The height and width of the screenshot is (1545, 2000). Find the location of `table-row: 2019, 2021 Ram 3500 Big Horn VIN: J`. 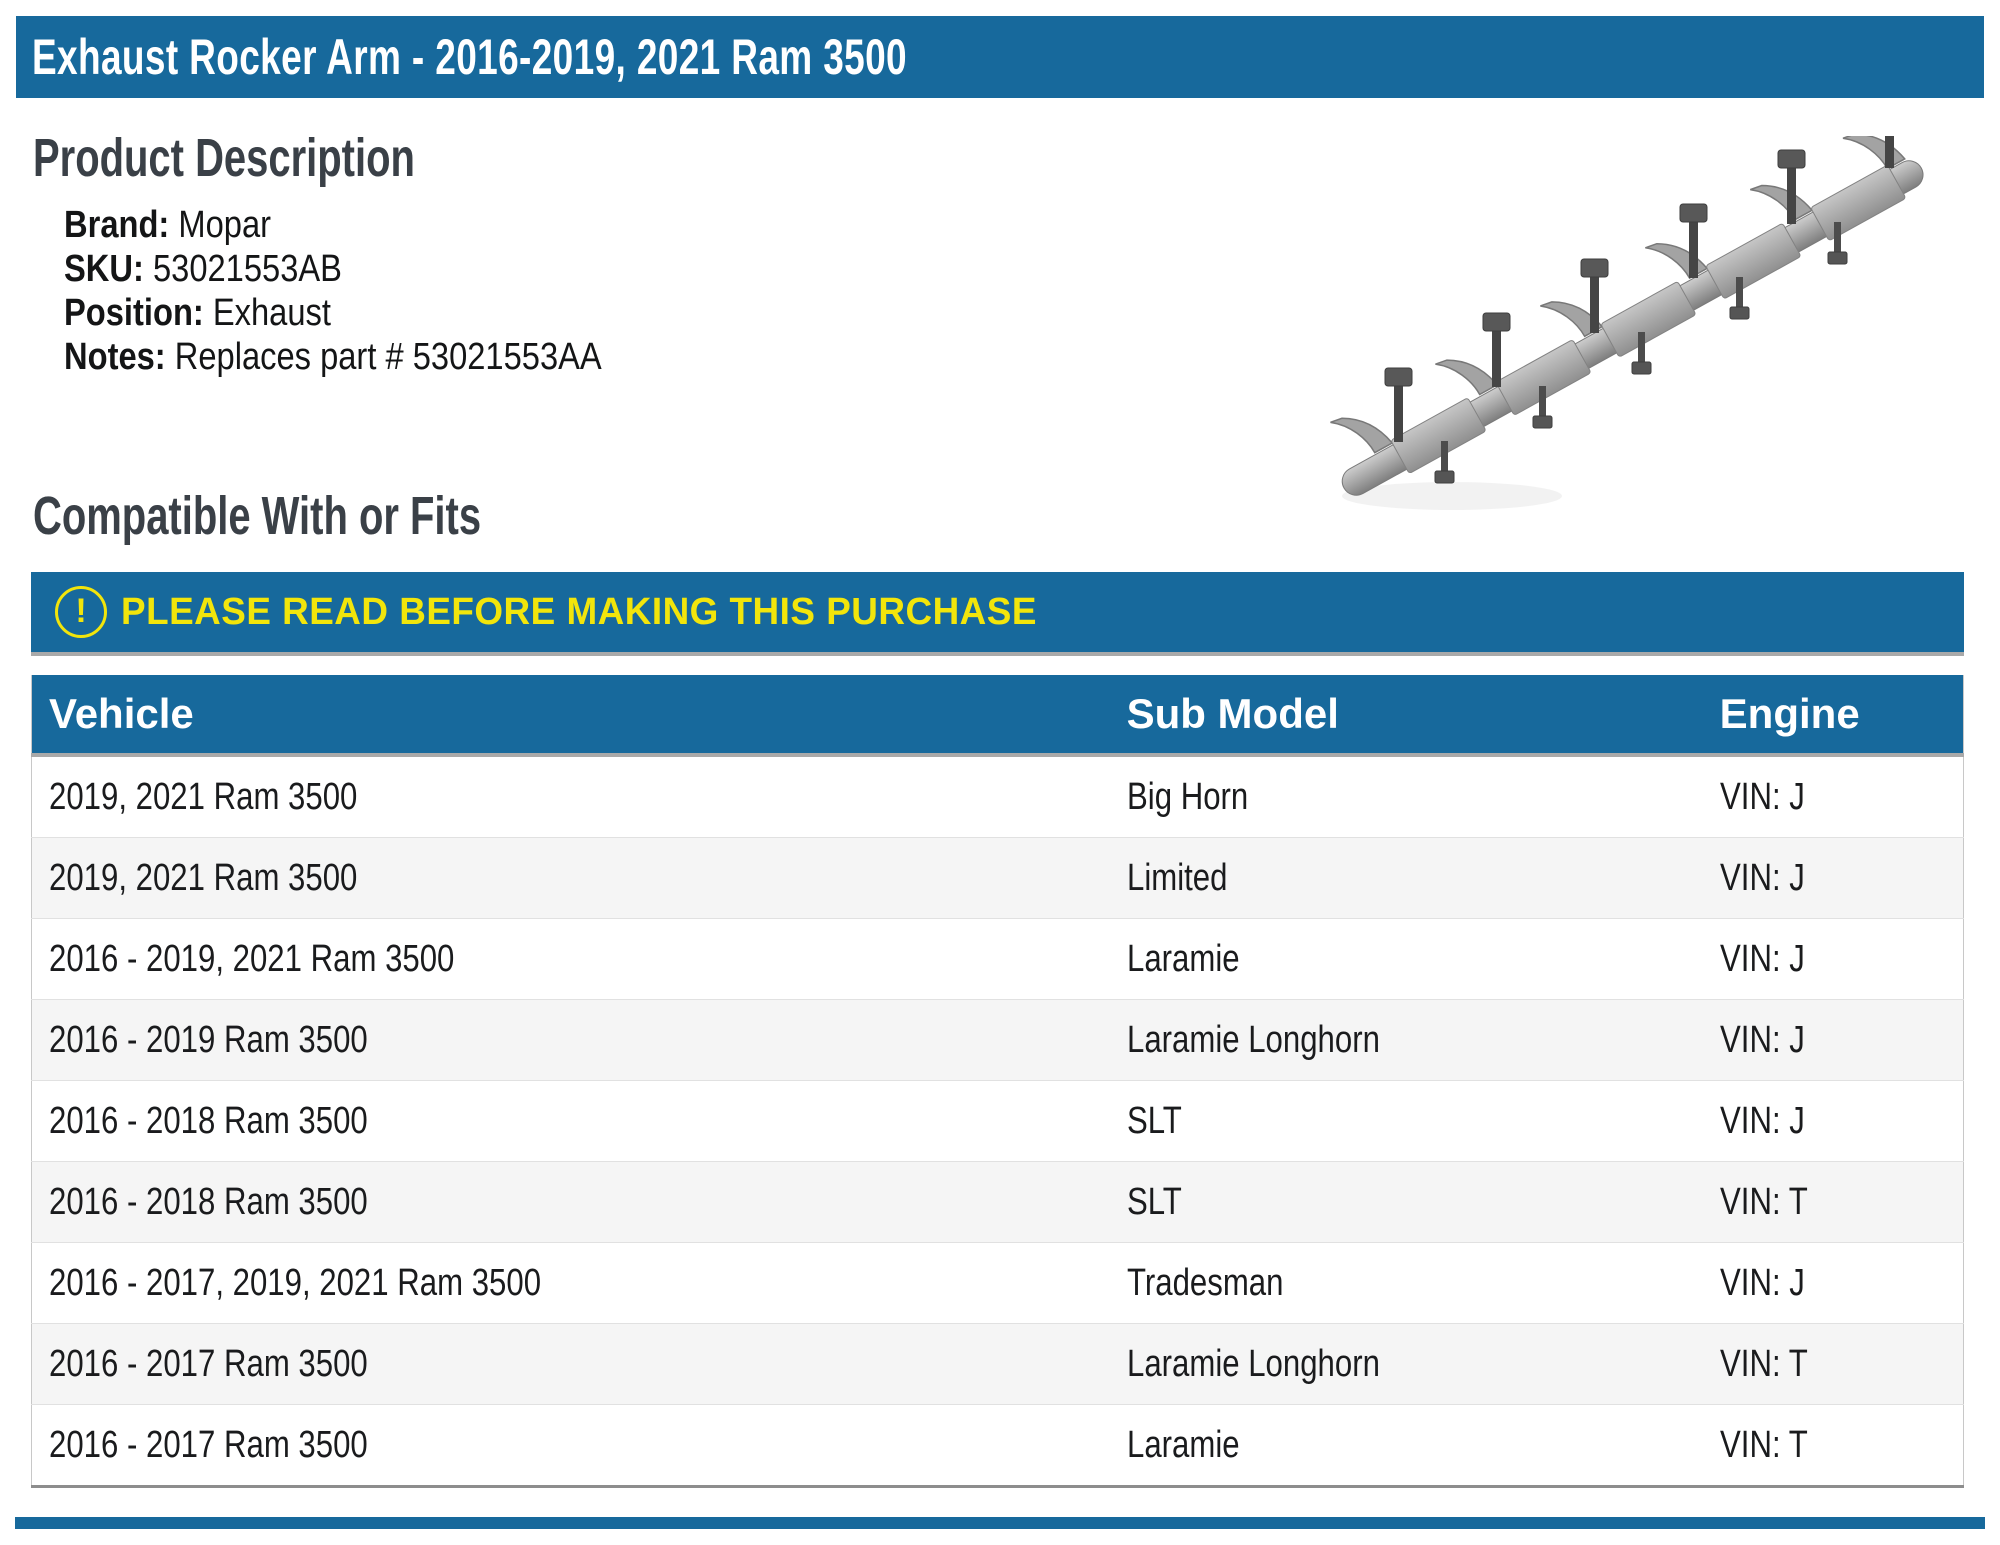

table-row: 2019, 2021 Ram 3500 Big Horn VIN: J is located at coordinates (997, 796).